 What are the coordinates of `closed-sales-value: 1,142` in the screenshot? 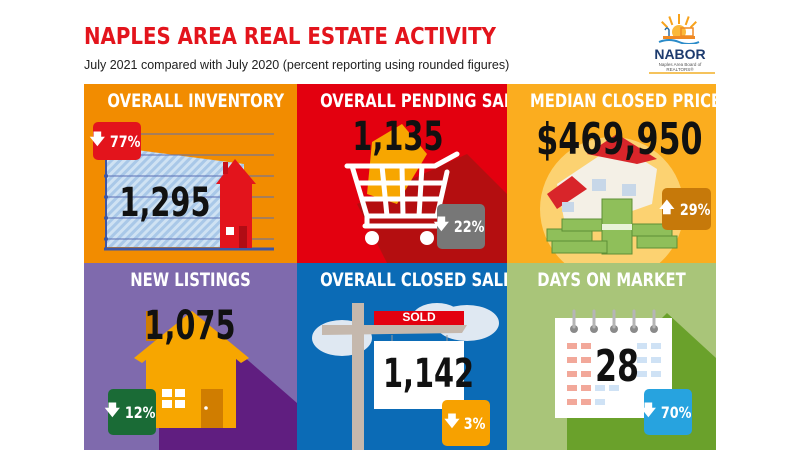 It's located at (429, 374).